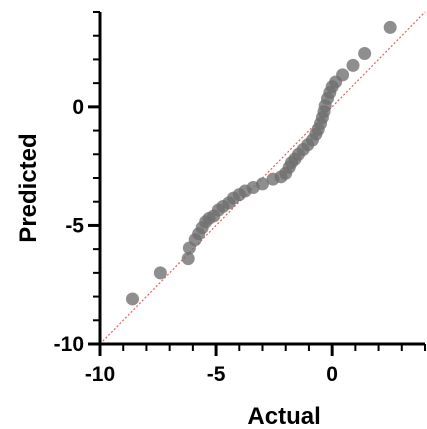 The height and width of the screenshot is (429, 427). I want to click on x-axis-ticks: -10 -5 0, so click(255, 365).